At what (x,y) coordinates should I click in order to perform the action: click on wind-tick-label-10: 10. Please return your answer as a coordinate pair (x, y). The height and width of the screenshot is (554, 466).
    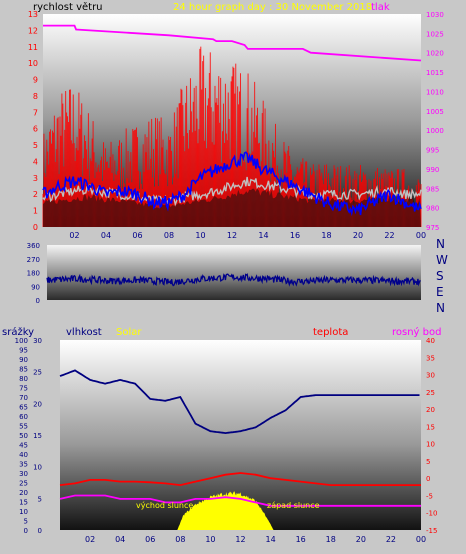
    Looking at the image, I should click on (33, 63).